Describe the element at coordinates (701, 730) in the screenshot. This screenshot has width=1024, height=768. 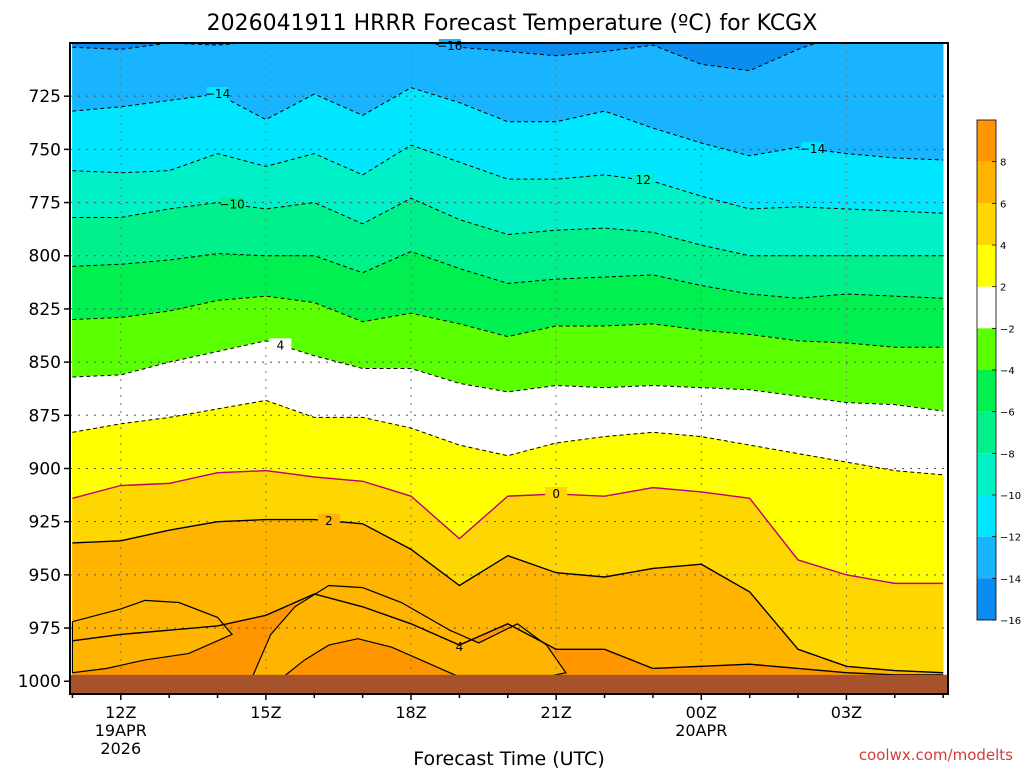
I see `x-tick-date: 20APR` at that location.